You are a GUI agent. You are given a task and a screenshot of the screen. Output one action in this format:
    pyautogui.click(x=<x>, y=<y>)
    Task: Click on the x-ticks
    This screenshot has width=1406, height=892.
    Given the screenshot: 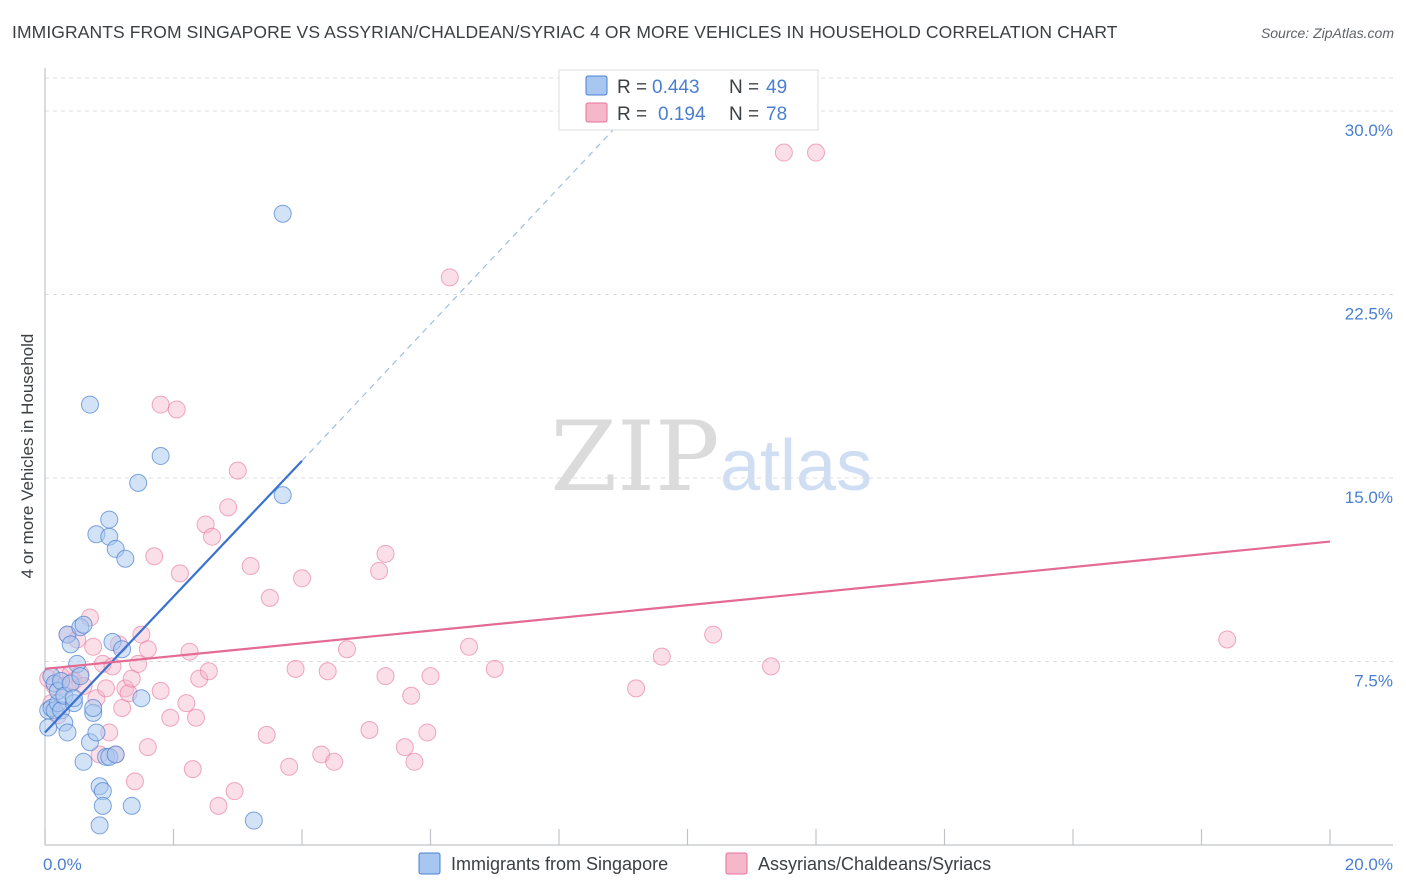 What is the action you would take?
    pyautogui.click(x=687, y=837)
    